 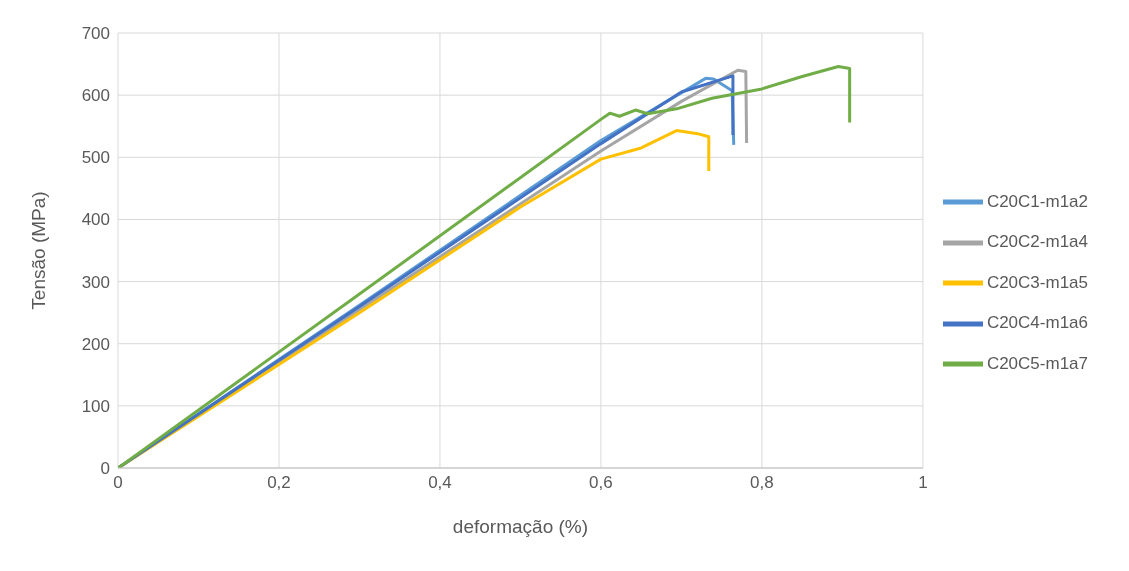 I want to click on x-tick-label: 0,2, so click(x=279, y=483).